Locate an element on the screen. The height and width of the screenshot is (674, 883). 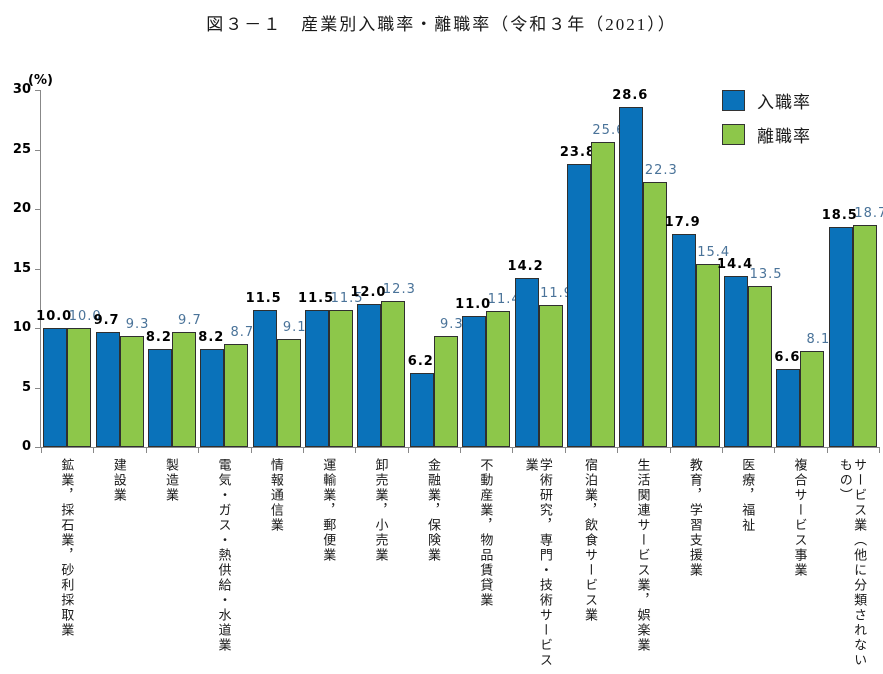
category-label: 鉱業，採石業，砂利採取業 is located at coordinates (67, 548).